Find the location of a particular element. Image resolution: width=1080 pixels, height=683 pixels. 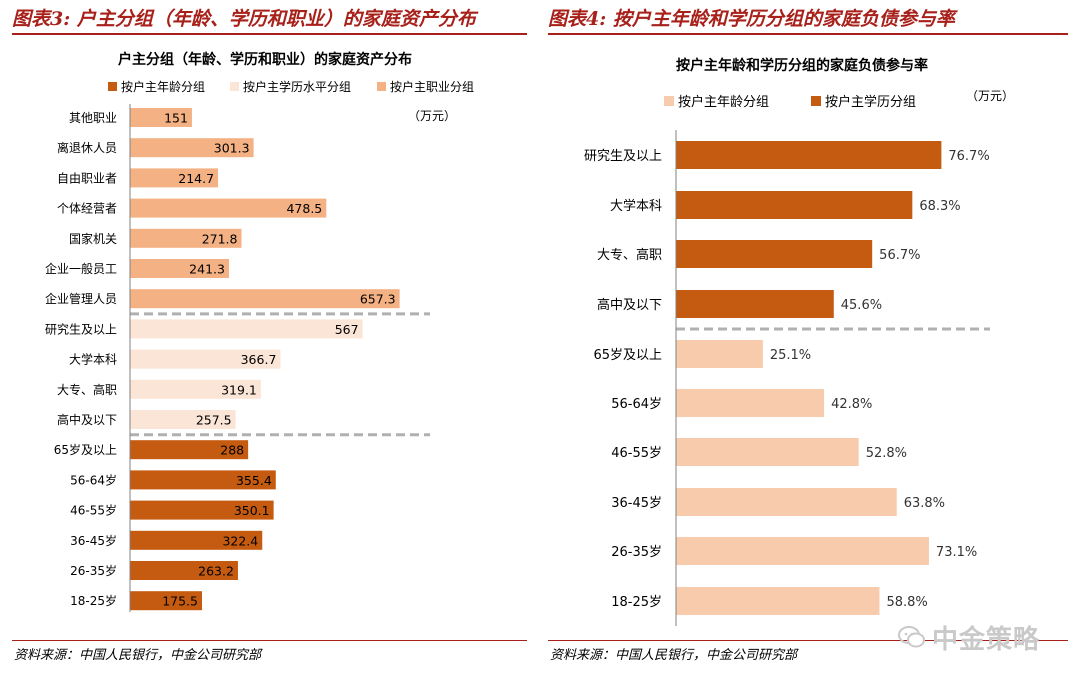

right-category-label: 65岁及以上 is located at coordinates (627, 355).